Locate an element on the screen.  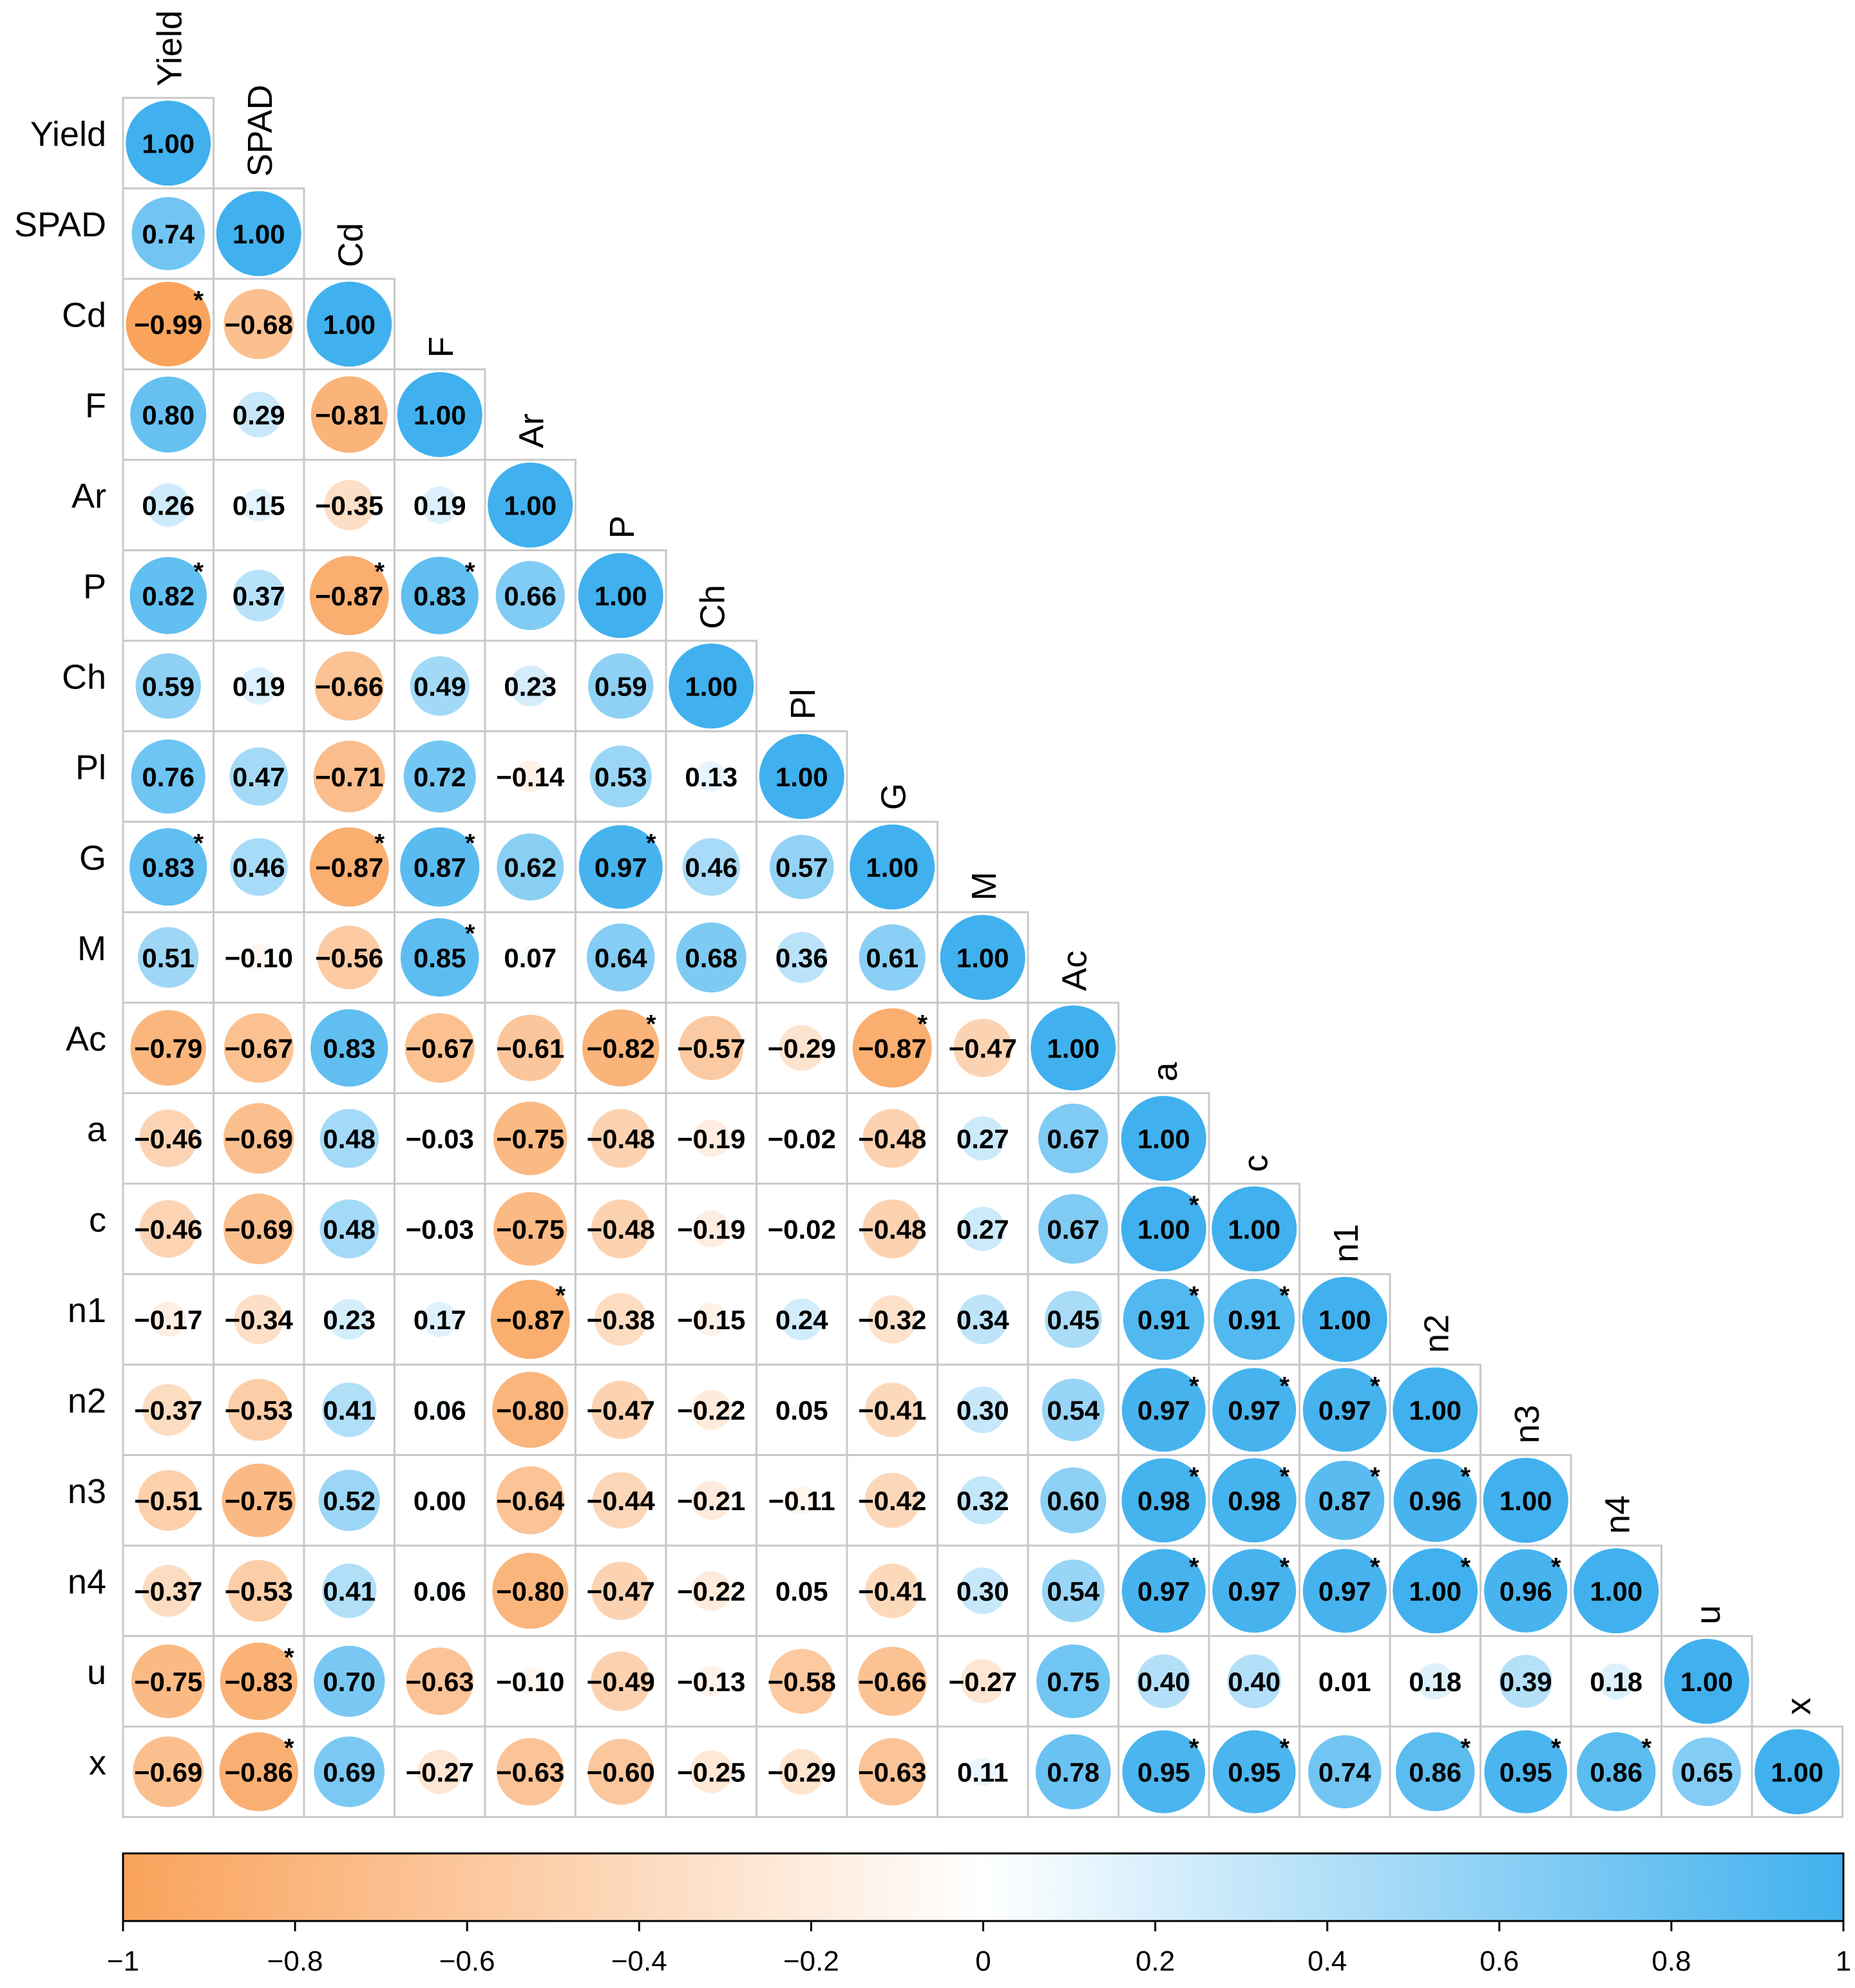
value-n2-M: 0.30 is located at coordinates (982, 1410).